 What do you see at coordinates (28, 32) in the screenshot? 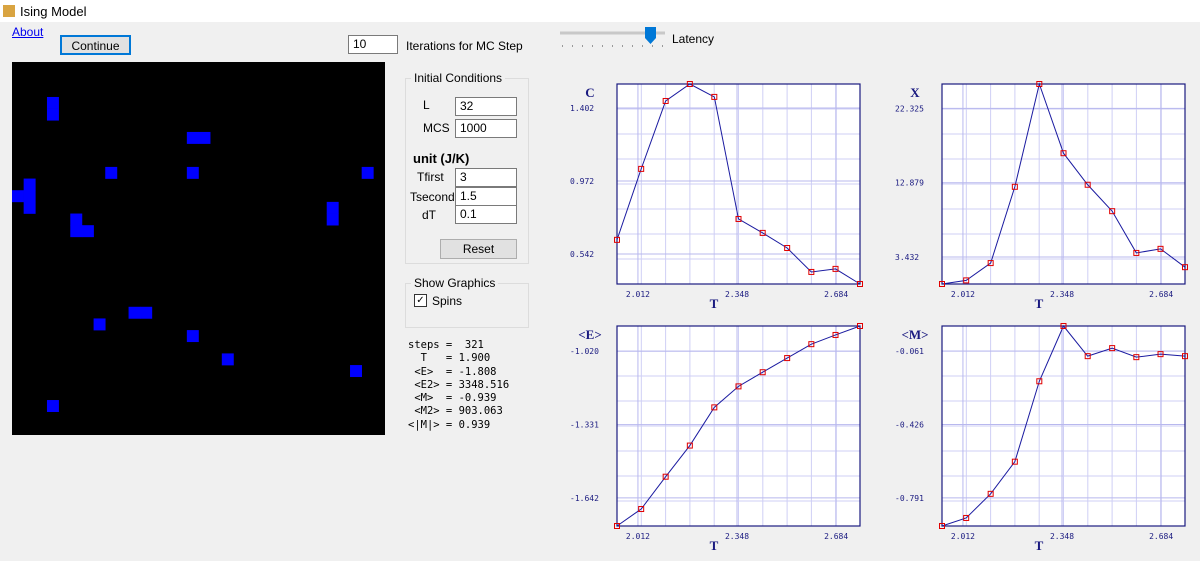
I see `about-link: About` at bounding box center [28, 32].